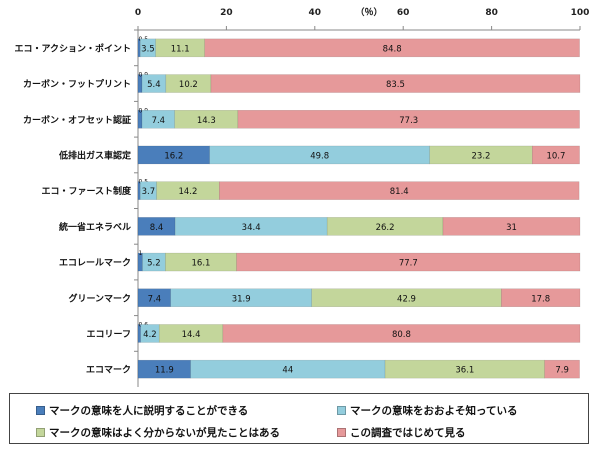 The width and height of the screenshot is (595, 452). Describe the element at coordinates (40, 432) in the screenshot. I see `legend-swatch-seen-before` at that location.